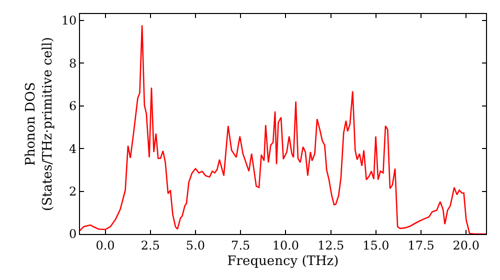 This screenshot has height=280, width=500. I want to click on x-tick-label: 5.0, so click(196, 245).